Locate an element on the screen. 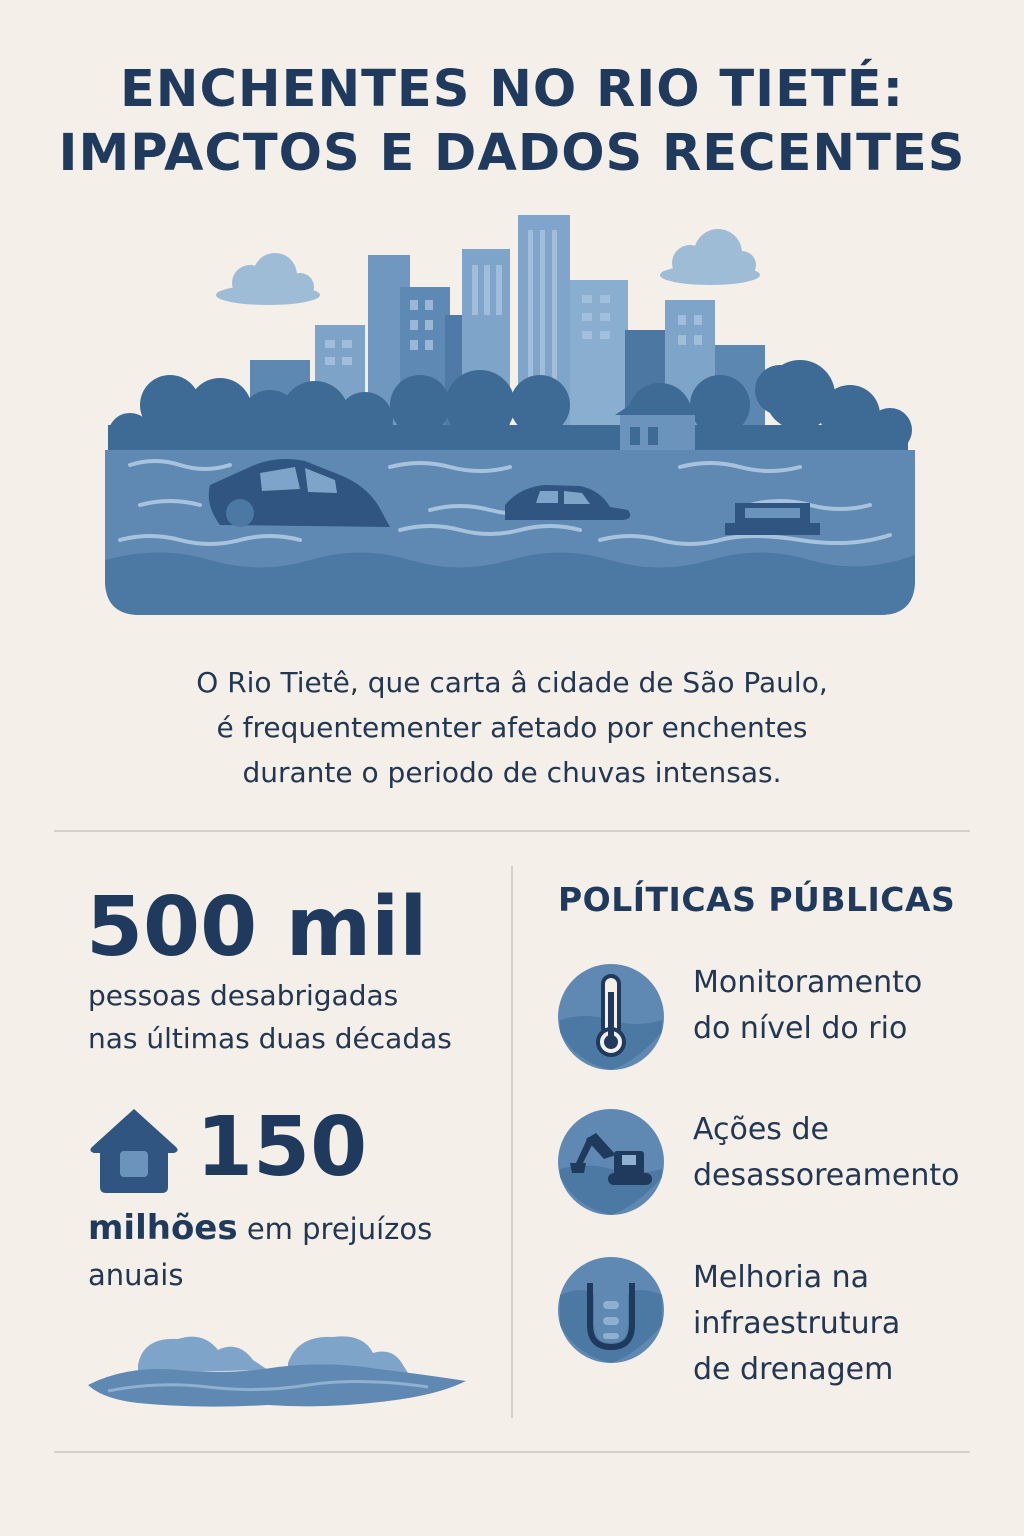  divider-vertical is located at coordinates (512, 1142).